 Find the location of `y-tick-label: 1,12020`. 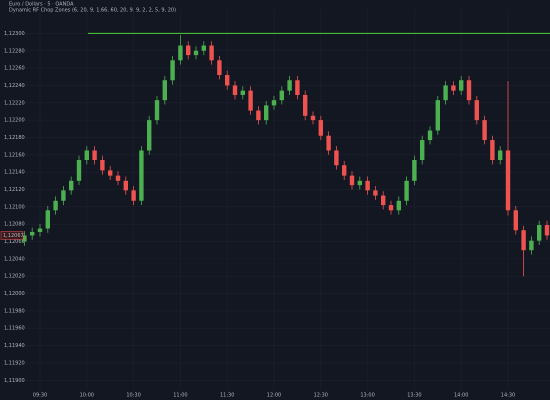

y-tick-label: 1,12020 is located at coordinates (14, 277).